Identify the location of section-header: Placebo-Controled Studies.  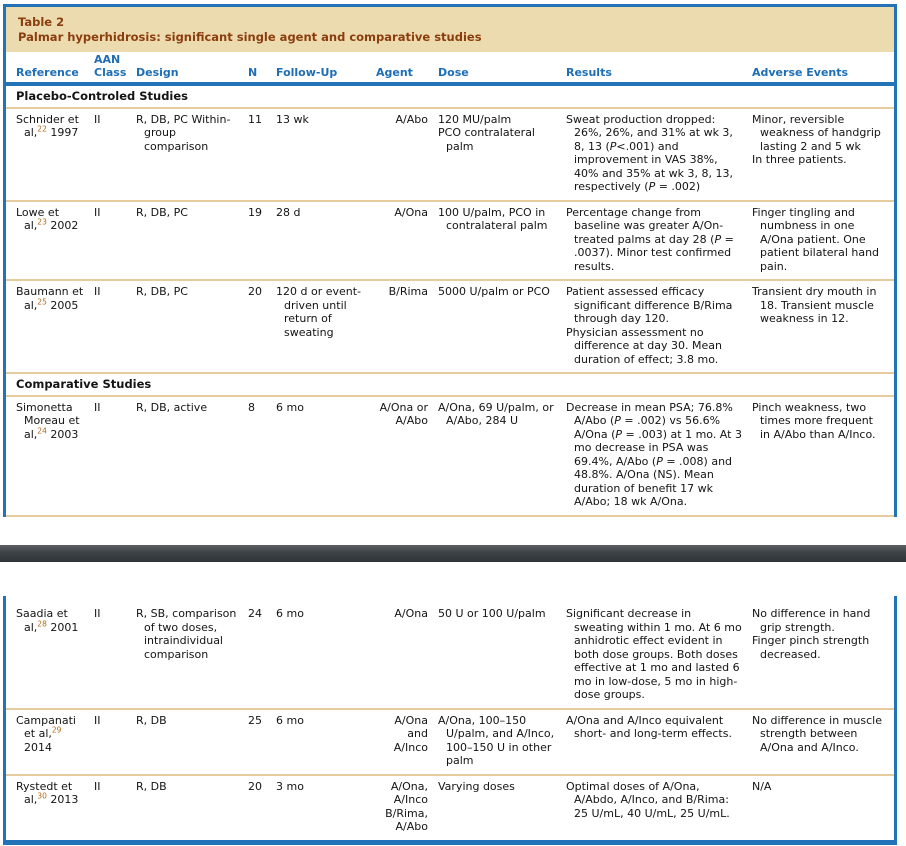
(450, 97).